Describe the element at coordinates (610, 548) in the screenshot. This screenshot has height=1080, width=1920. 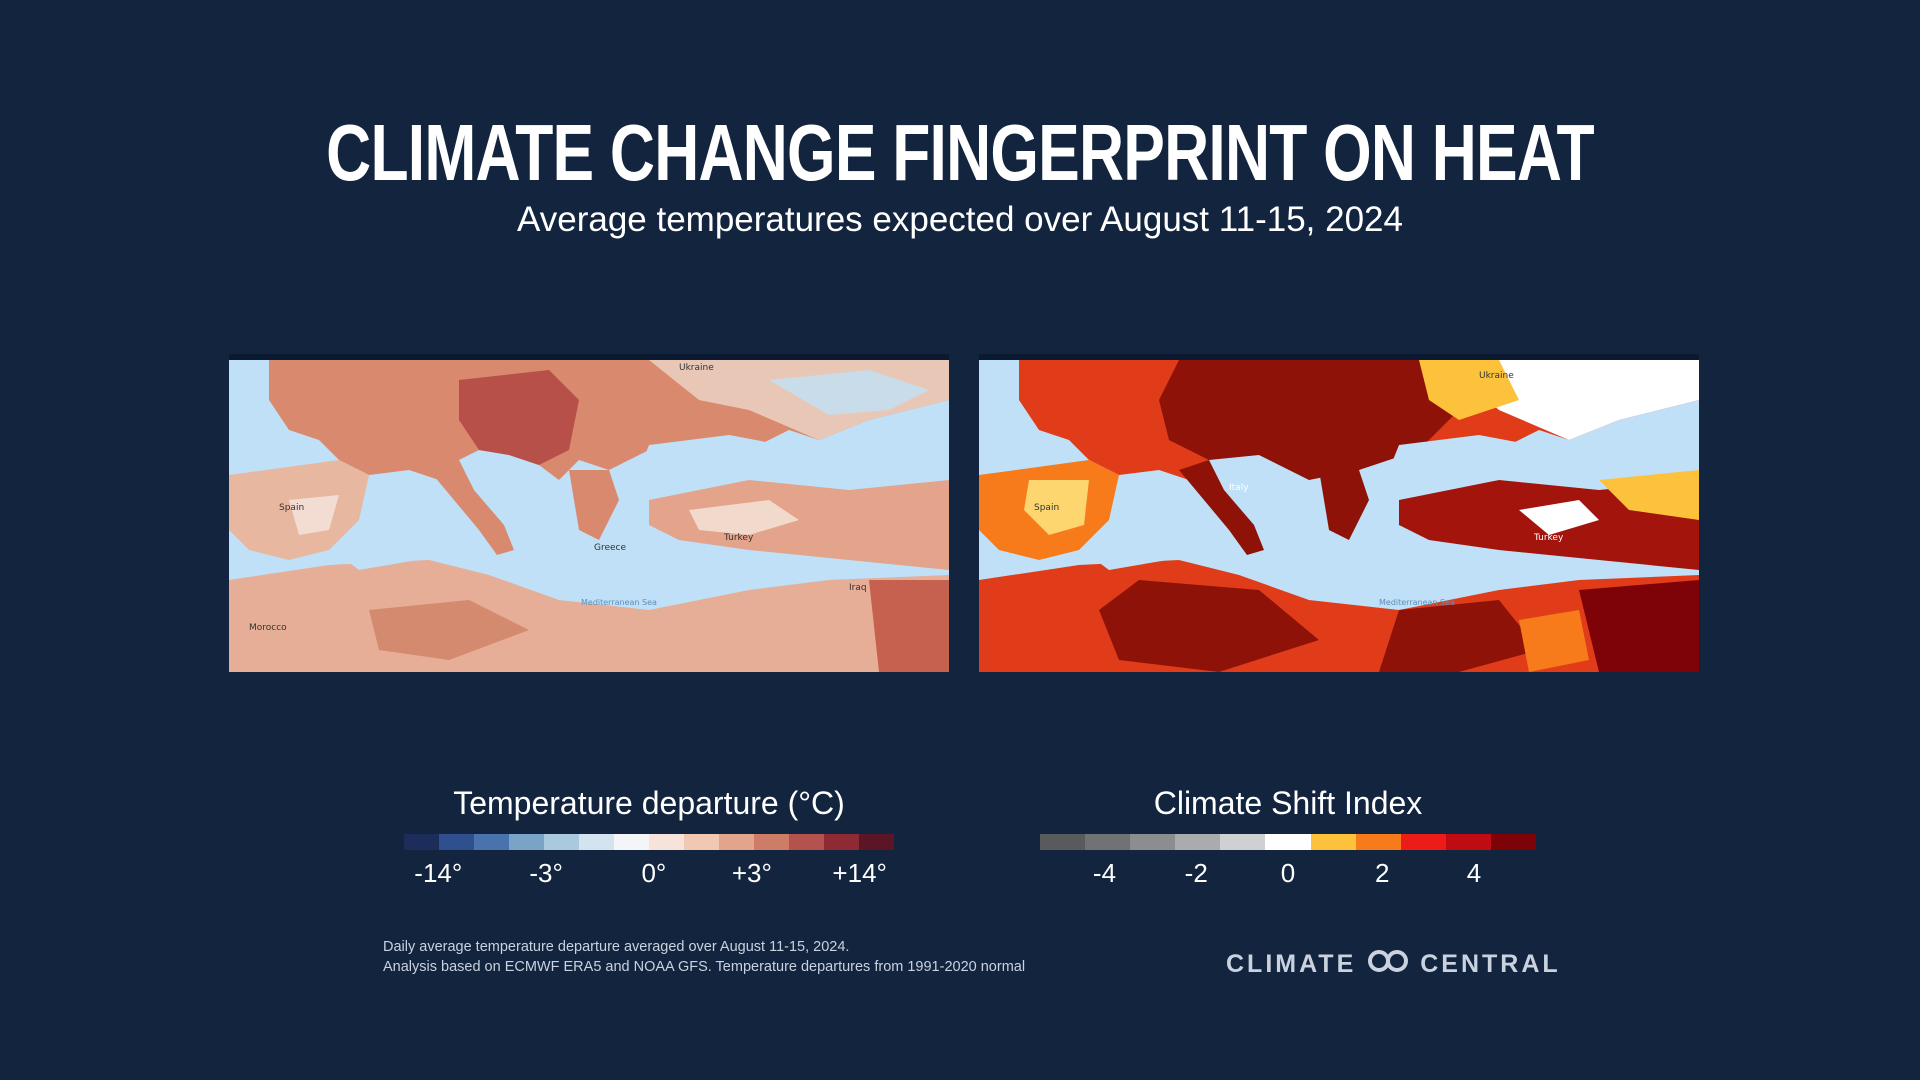
I see `svg-text: Greece` at that location.